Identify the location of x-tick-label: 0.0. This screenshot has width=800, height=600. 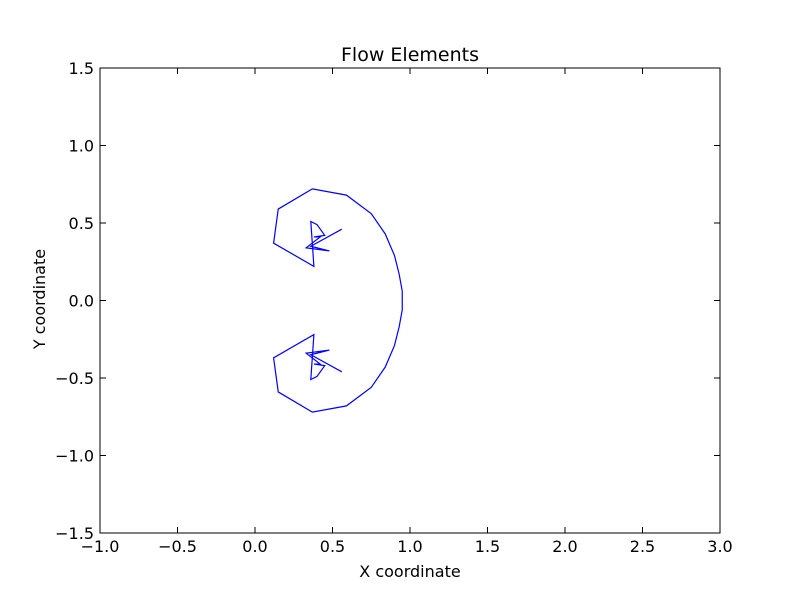
(254, 546).